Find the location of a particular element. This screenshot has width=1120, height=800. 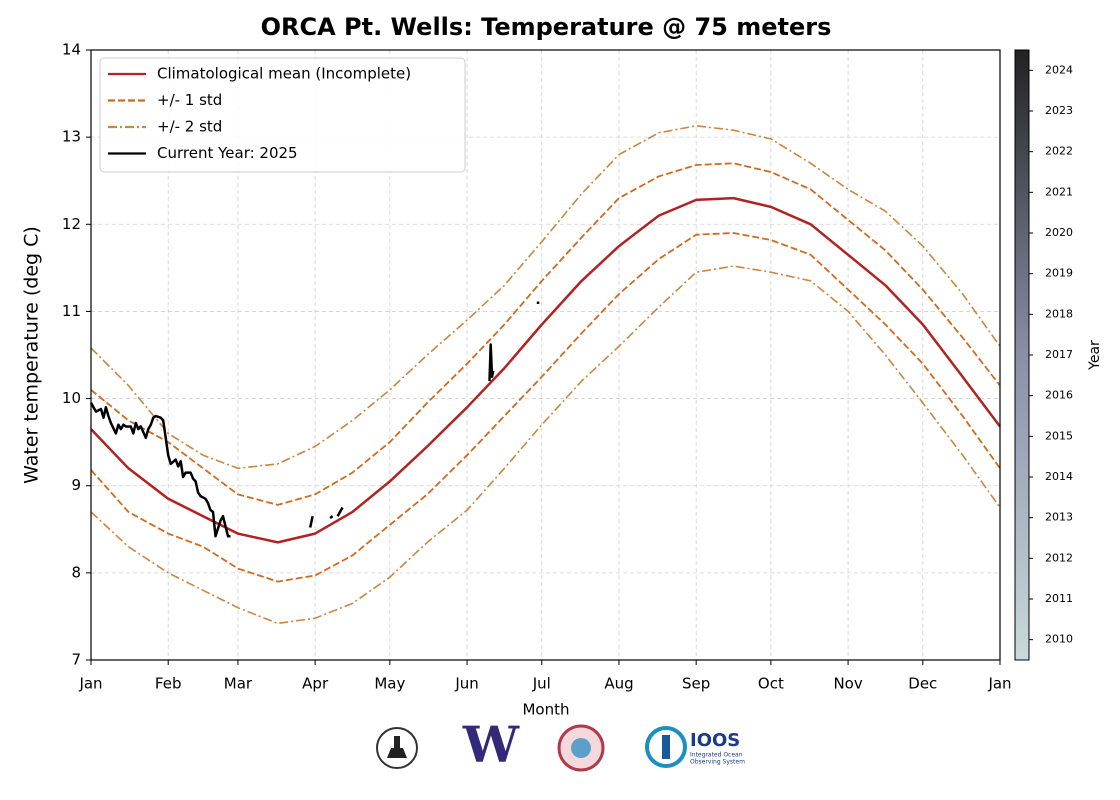

colorbar-tick-label: 2019 is located at coordinates (1059, 273).